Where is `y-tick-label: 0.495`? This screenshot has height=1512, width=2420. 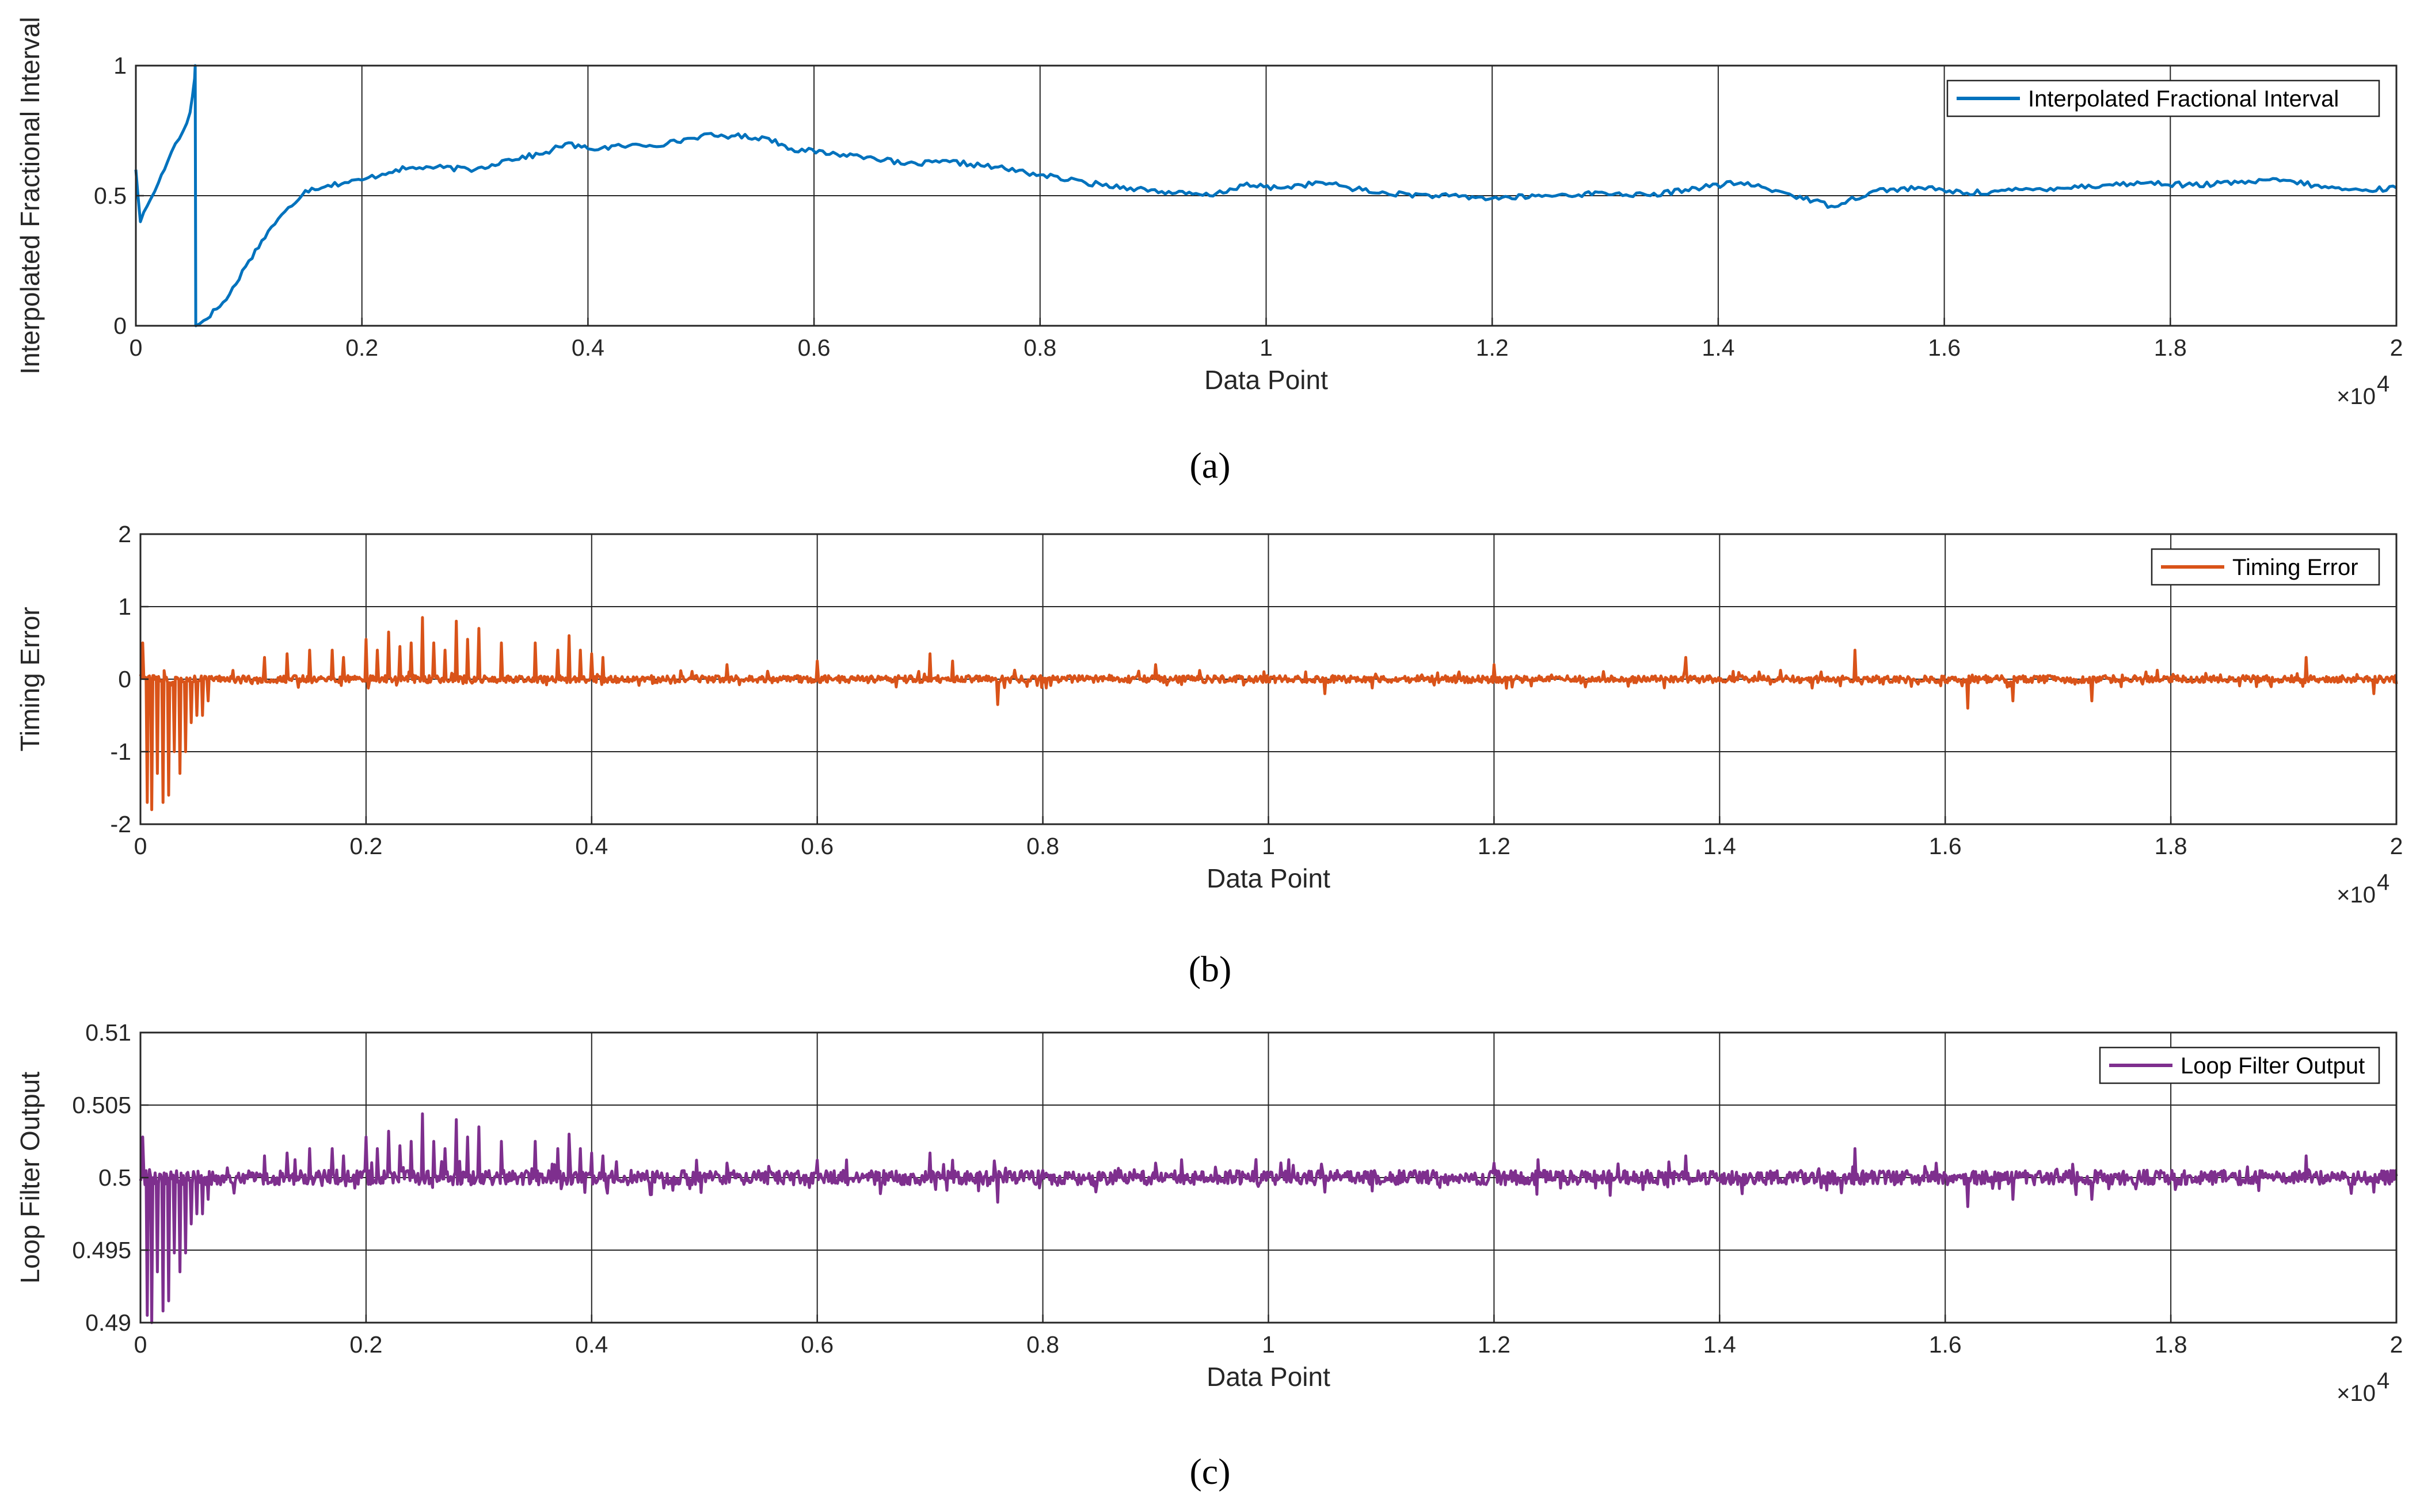 y-tick-label: 0.495 is located at coordinates (102, 1250).